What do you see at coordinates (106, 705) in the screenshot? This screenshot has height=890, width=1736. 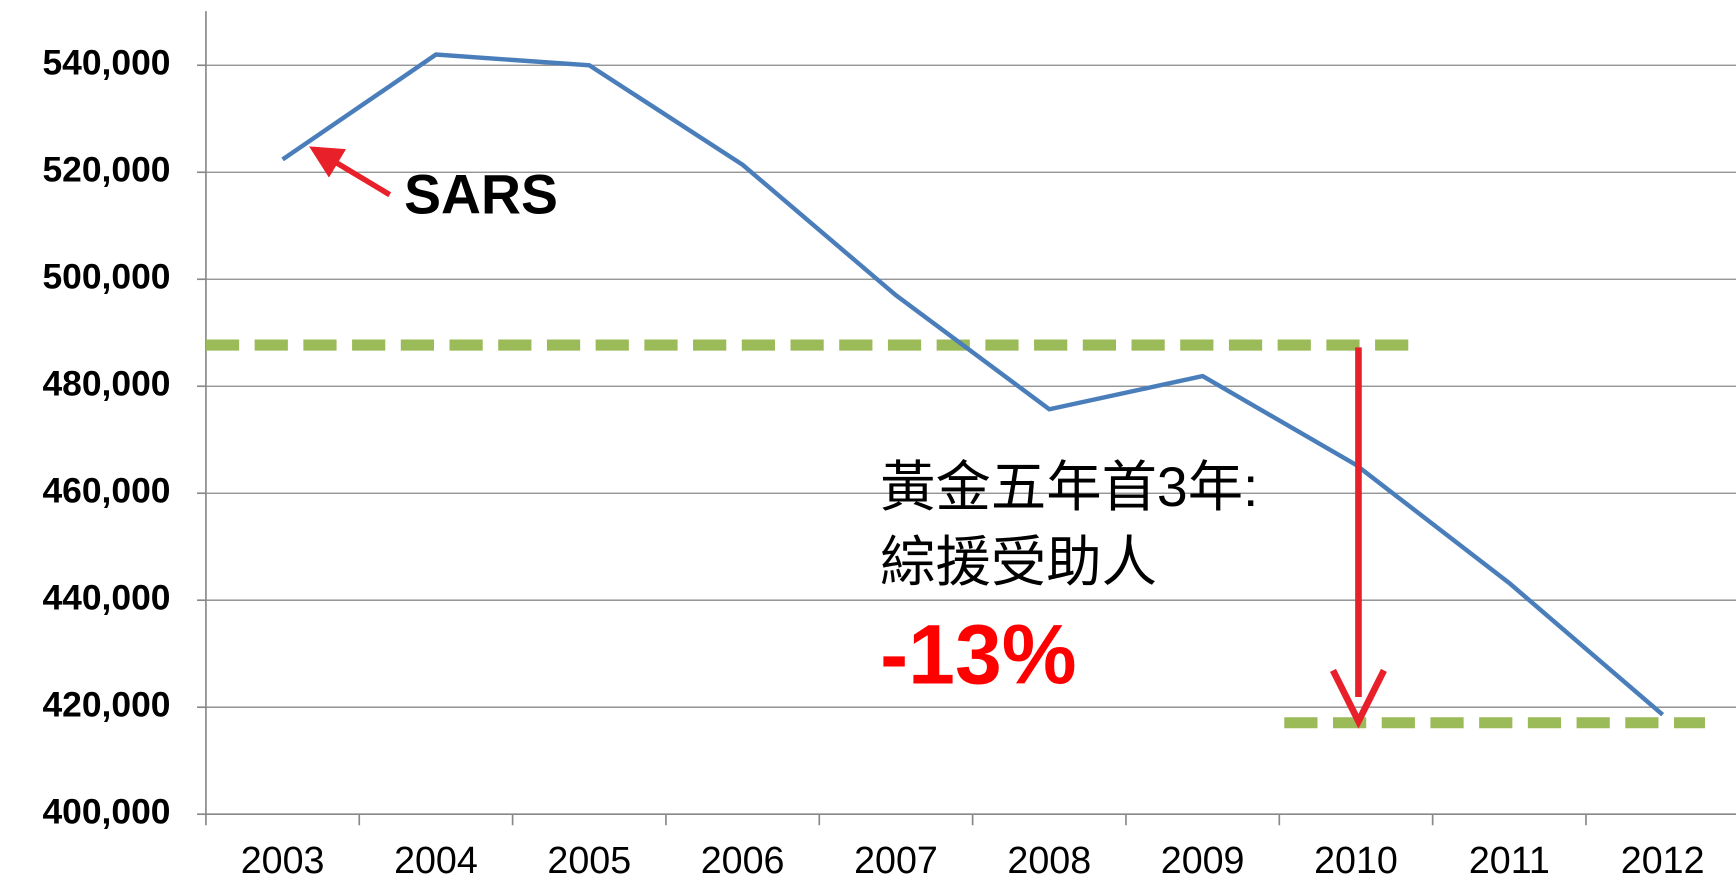 I see `y-tick-label: 420,000` at bounding box center [106, 705].